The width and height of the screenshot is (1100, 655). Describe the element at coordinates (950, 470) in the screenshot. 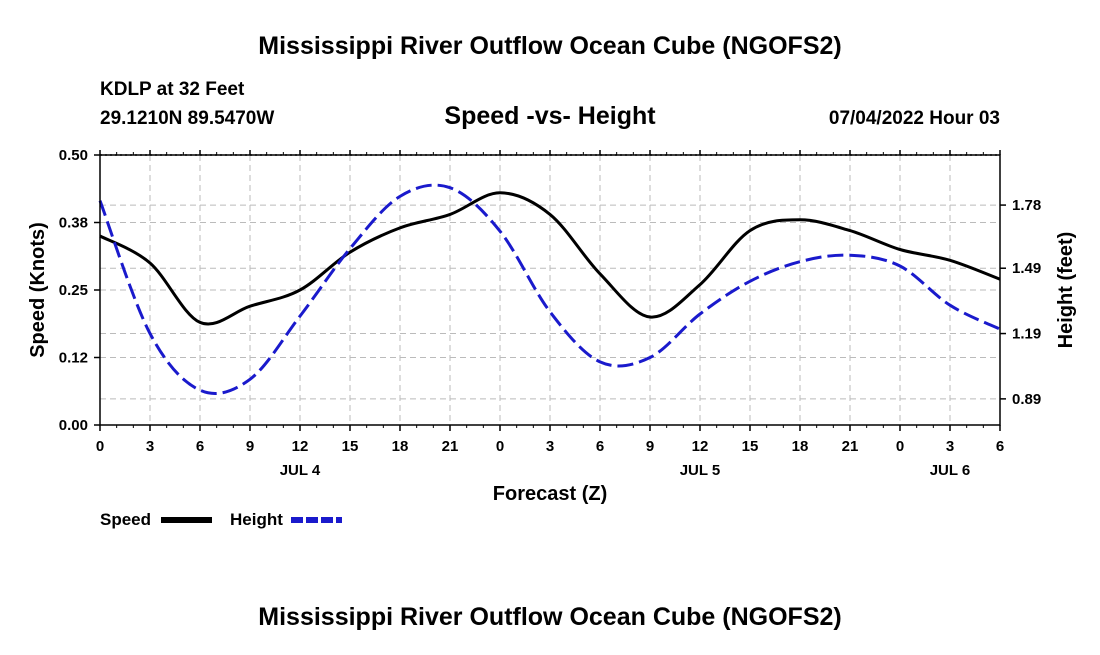

I see `date-label: JUL 6` at that location.